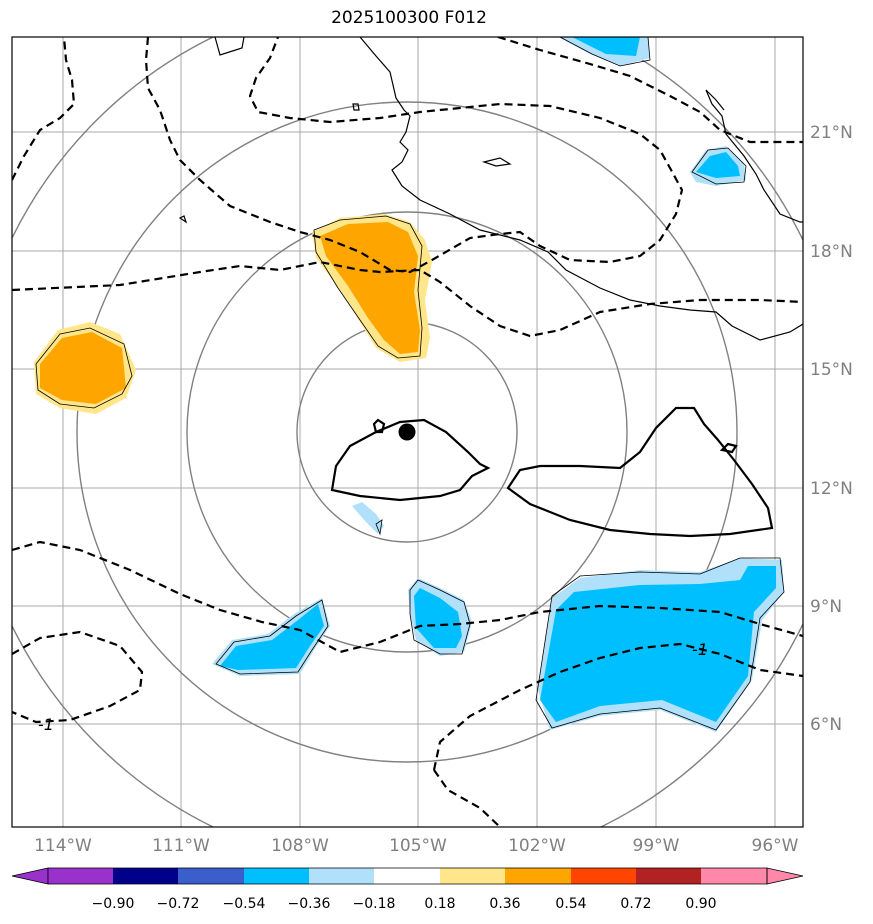 The width and height of the screenshot is (873, 924). Describe the element at coordinates (374, 904) in the screenshot. I see `colorbar-tick-label: −0.18` at that location.